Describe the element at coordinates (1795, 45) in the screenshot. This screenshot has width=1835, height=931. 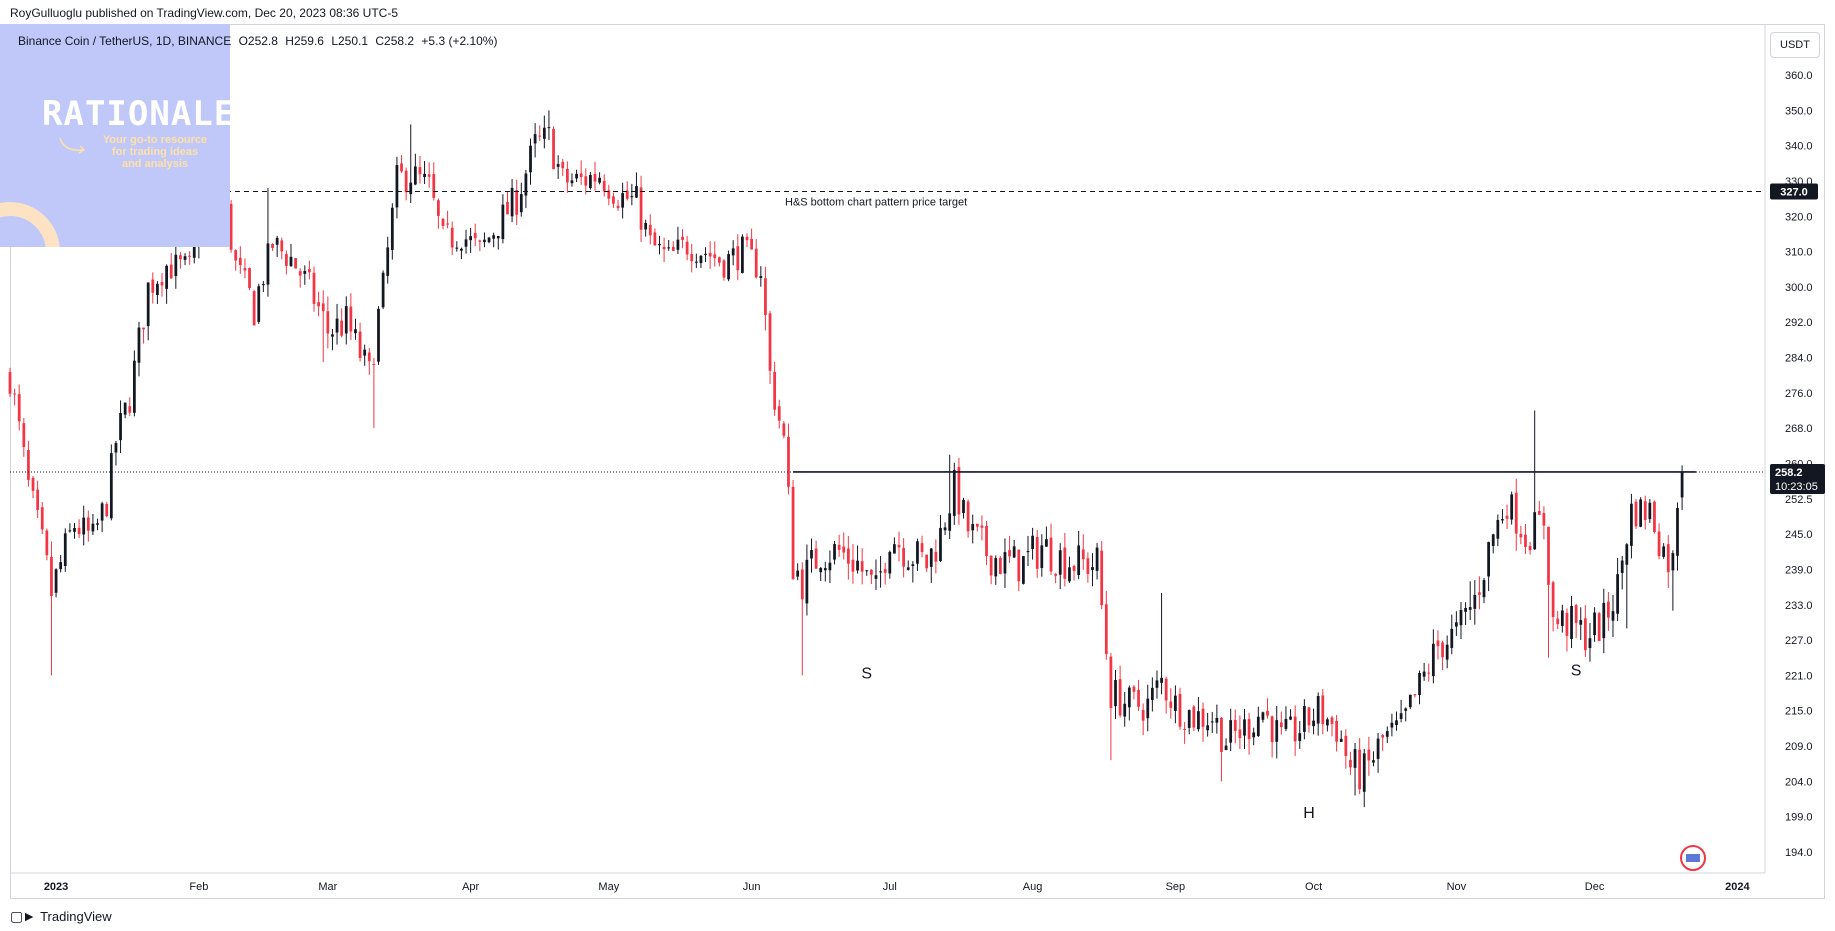
I see `currency-unit-button: USDT` at that location.